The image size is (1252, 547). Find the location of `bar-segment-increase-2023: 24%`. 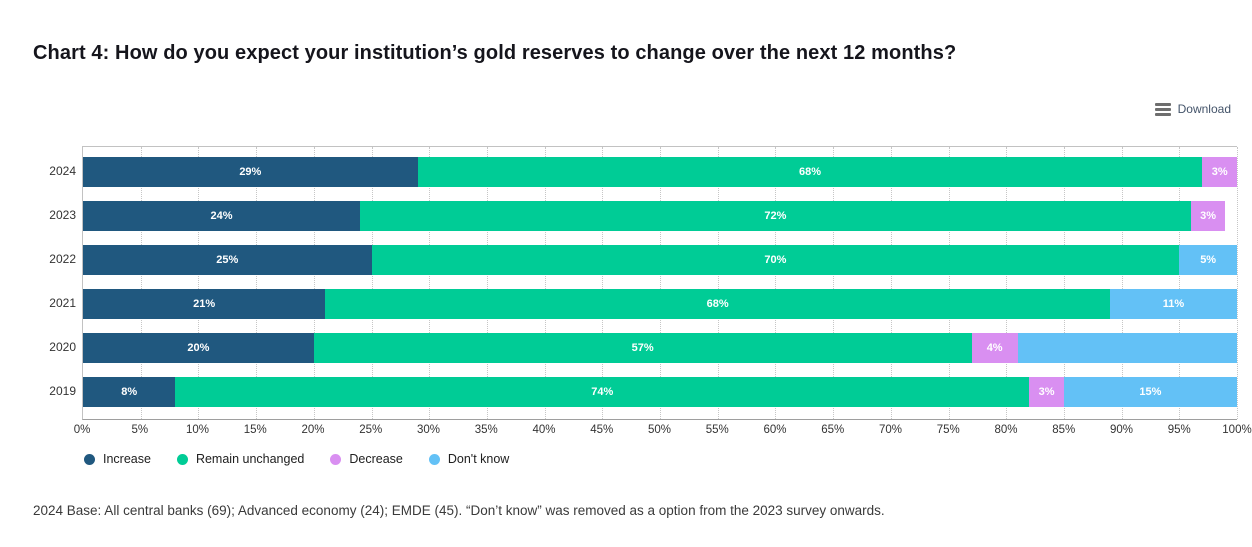

bar-segment-increase-2023: 24% is located at coordinates (221, 216).